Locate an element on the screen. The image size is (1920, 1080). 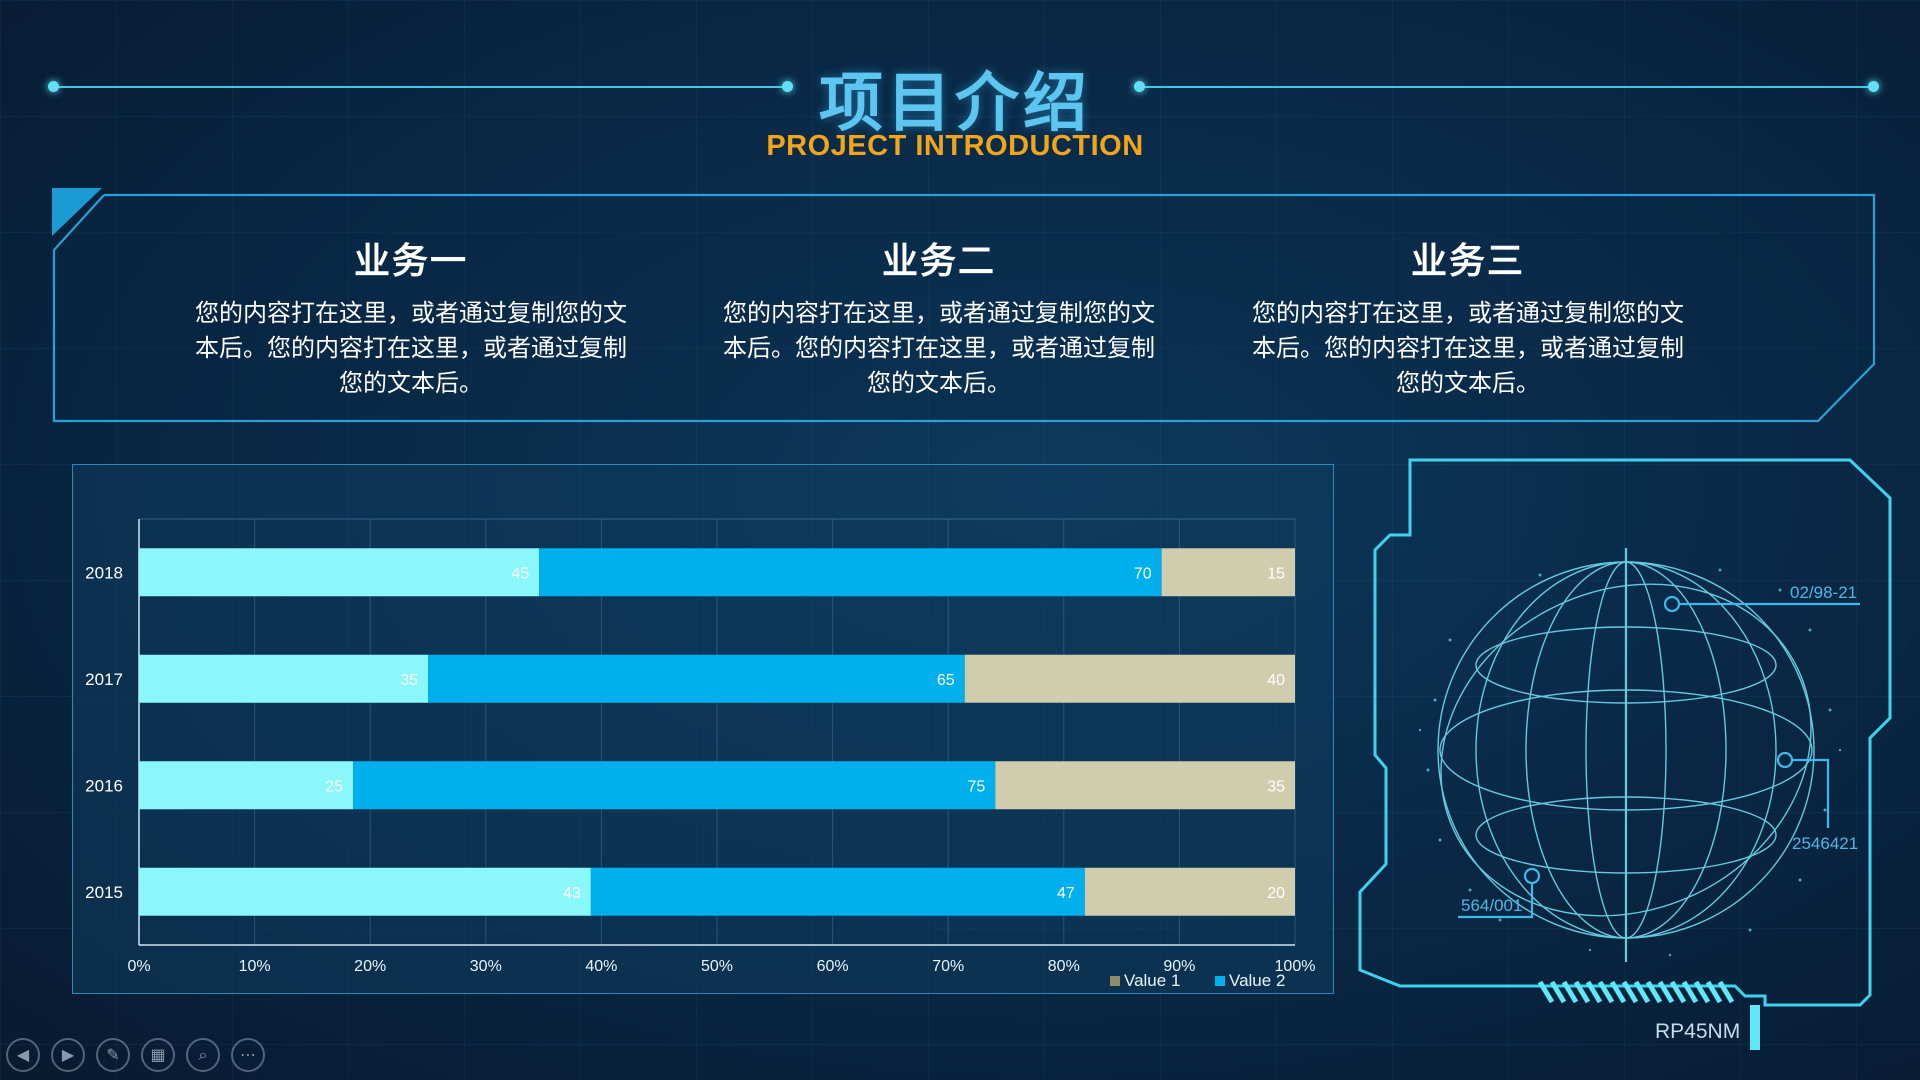
data-label: 75 is located at coordinates (976, 786).